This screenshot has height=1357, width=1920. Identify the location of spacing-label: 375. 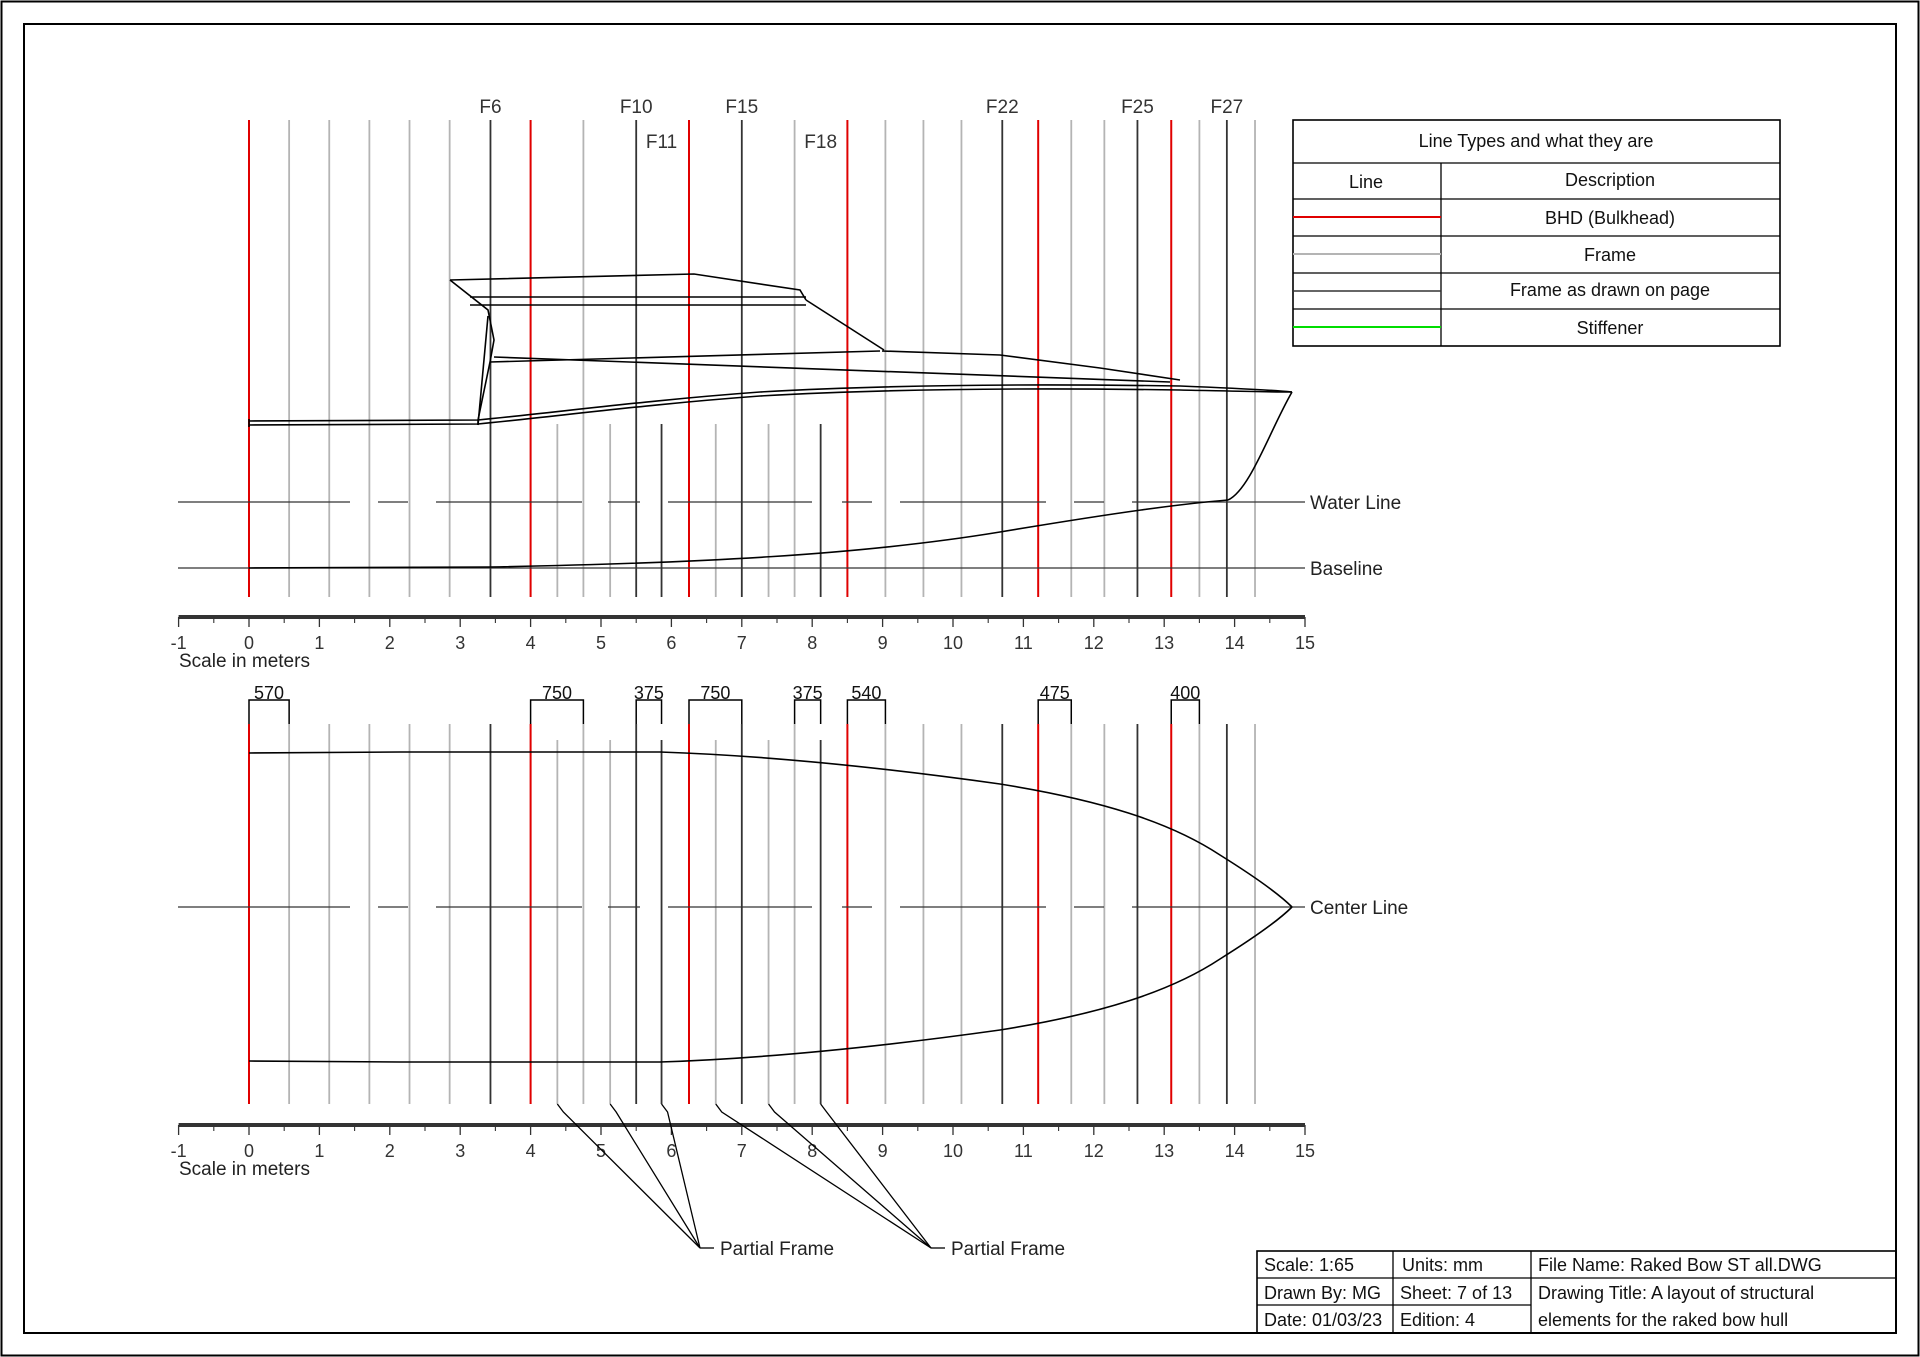
(808, 693).